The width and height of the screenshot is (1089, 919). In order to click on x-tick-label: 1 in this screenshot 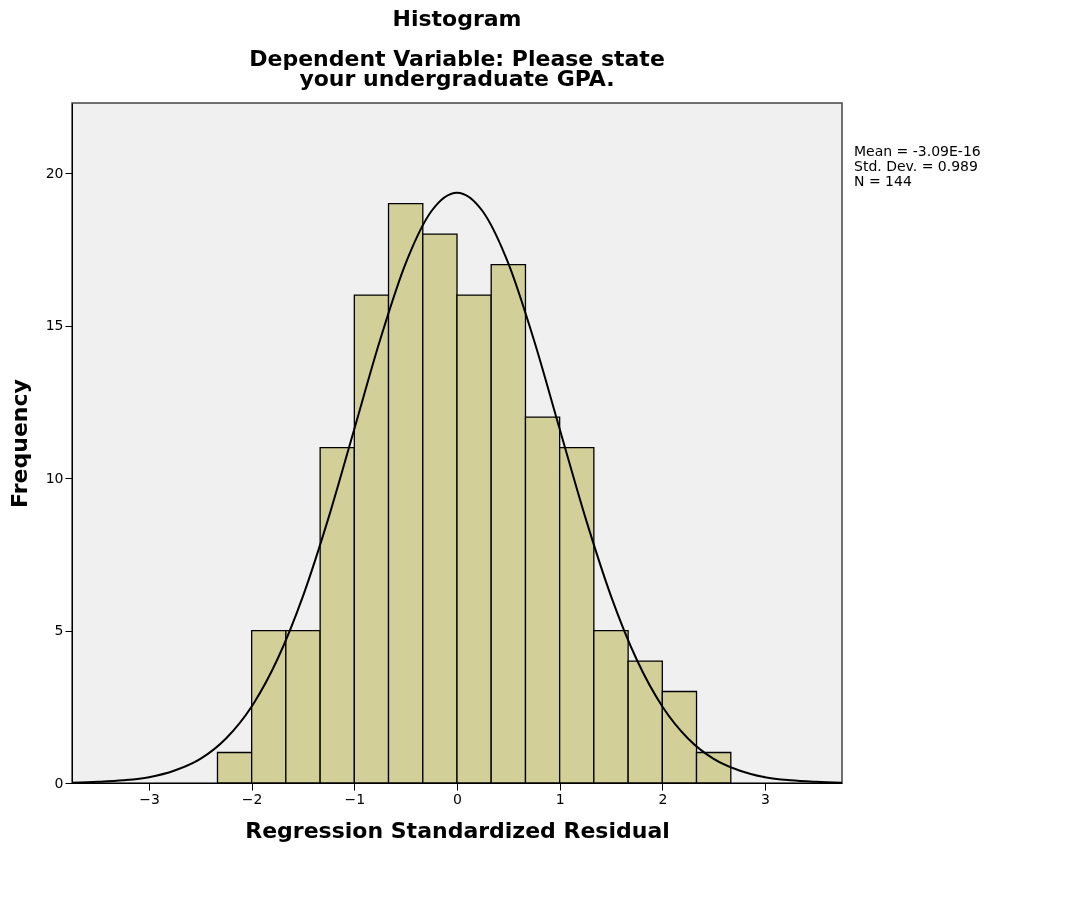, I will do `click(560, 798)`.